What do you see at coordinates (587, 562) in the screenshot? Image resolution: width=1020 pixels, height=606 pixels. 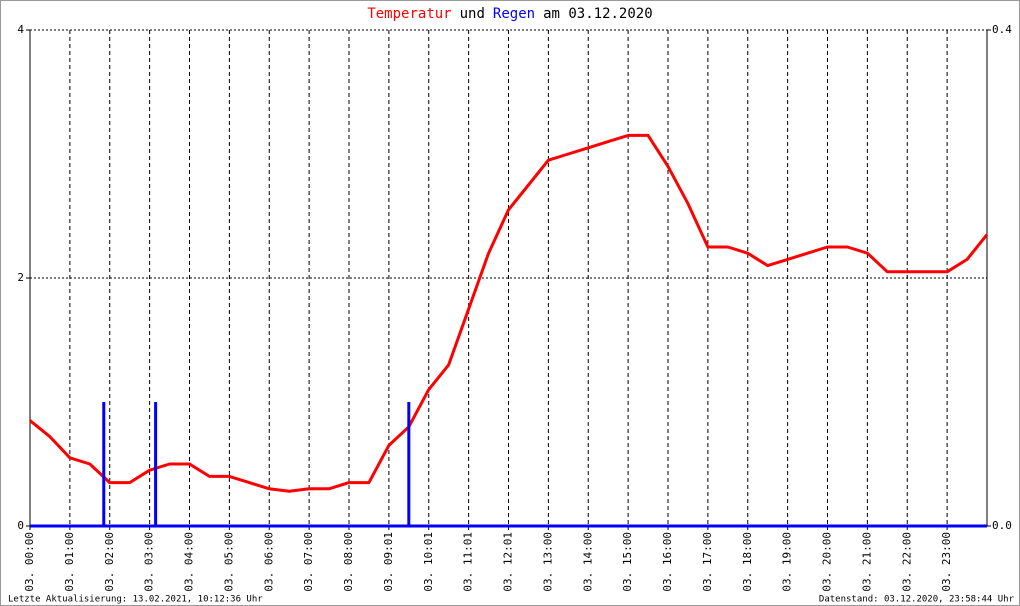 I see `x-tick-label: 03. 14:00` at bounding box center [587, 562].